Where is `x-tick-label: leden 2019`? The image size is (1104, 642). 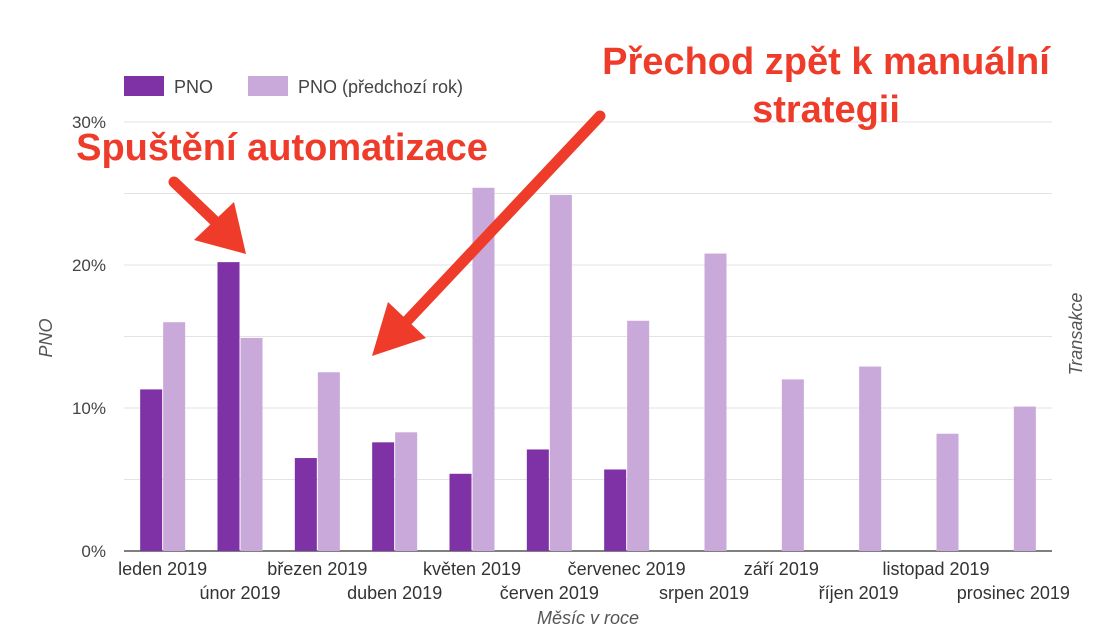
x-tick-label: leden 2019 is located at coordinates (162, 569).